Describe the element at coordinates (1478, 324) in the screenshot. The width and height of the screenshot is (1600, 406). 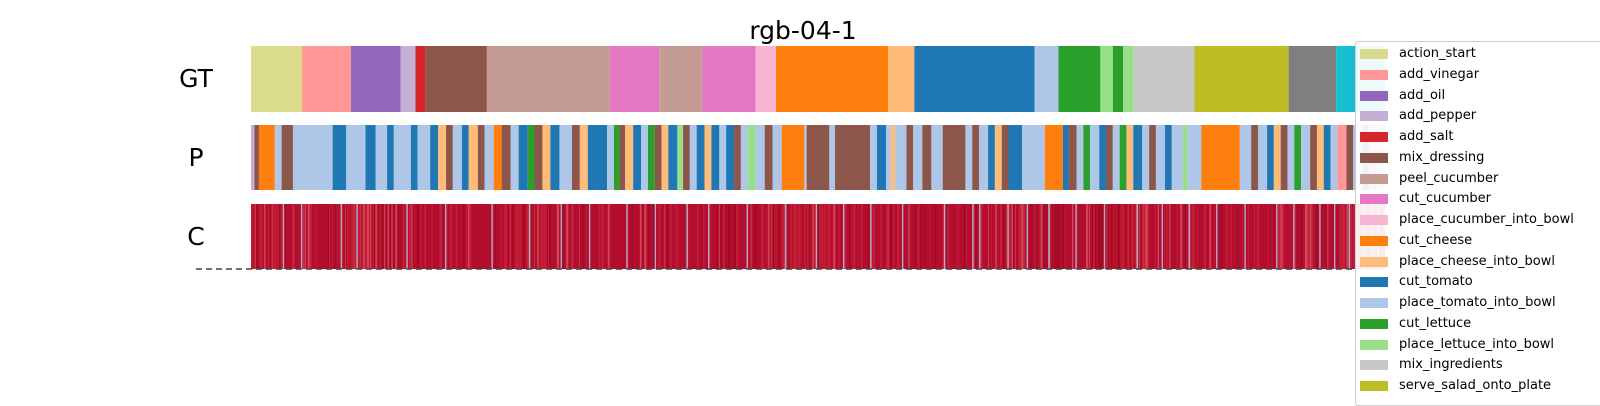
I see `legend-item-cut-lettuce: cut_lettuce` at that location.